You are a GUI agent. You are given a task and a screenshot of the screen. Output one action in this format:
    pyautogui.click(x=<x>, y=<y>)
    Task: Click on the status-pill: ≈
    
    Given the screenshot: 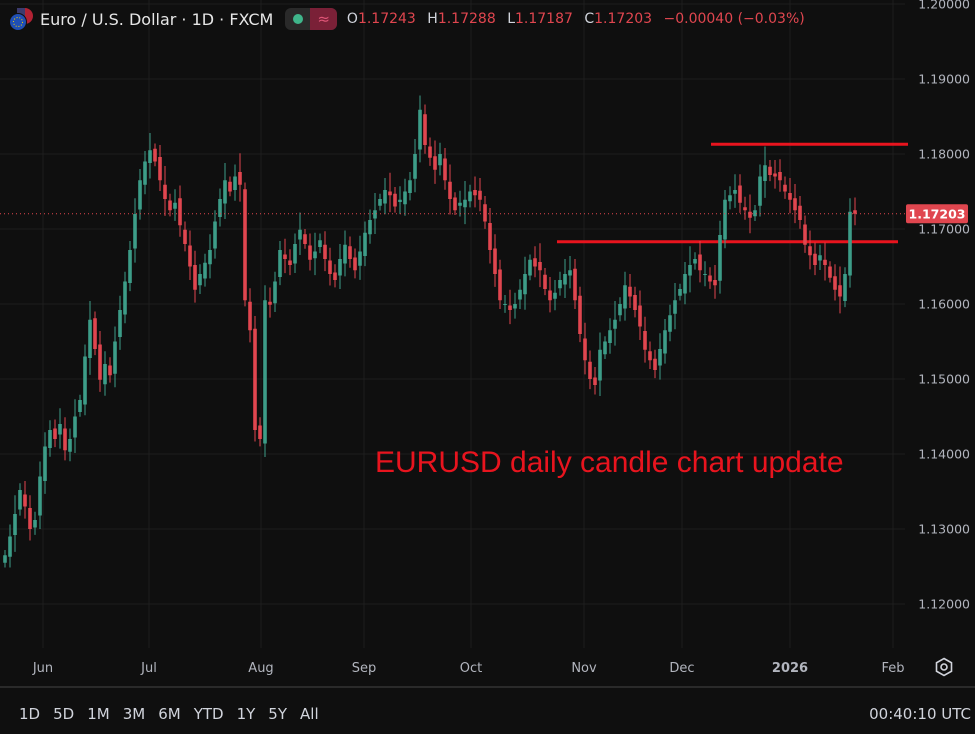 What is the action you would take?
    pyautogui.click(x=311, y=19)
    